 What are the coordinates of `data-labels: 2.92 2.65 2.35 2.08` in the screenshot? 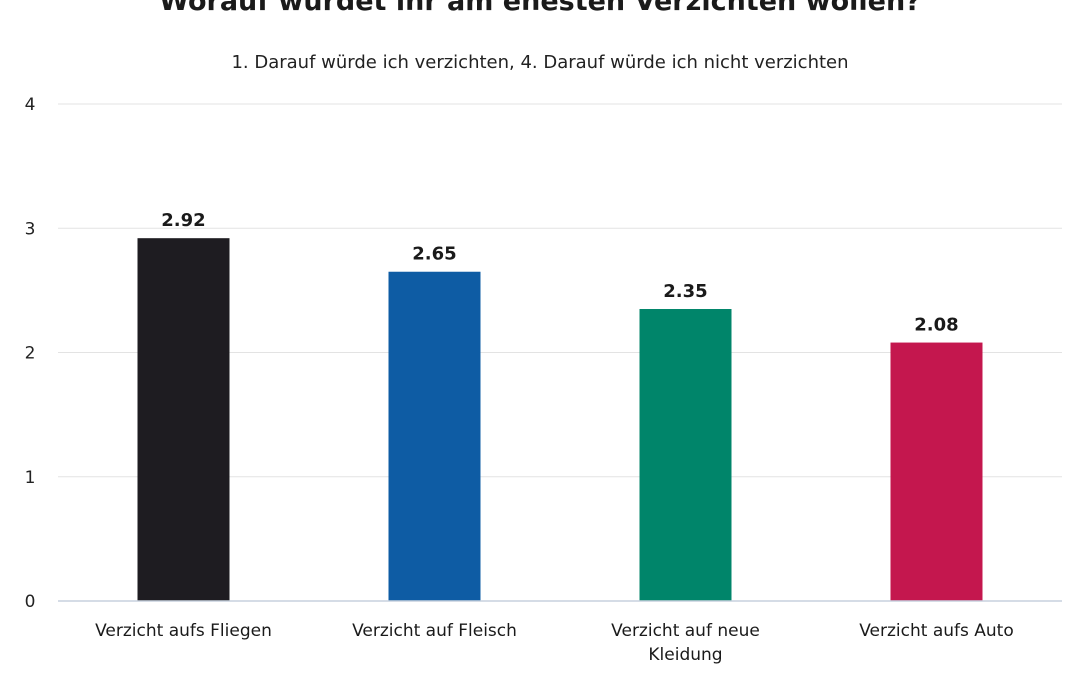 It's located at (559, 272).